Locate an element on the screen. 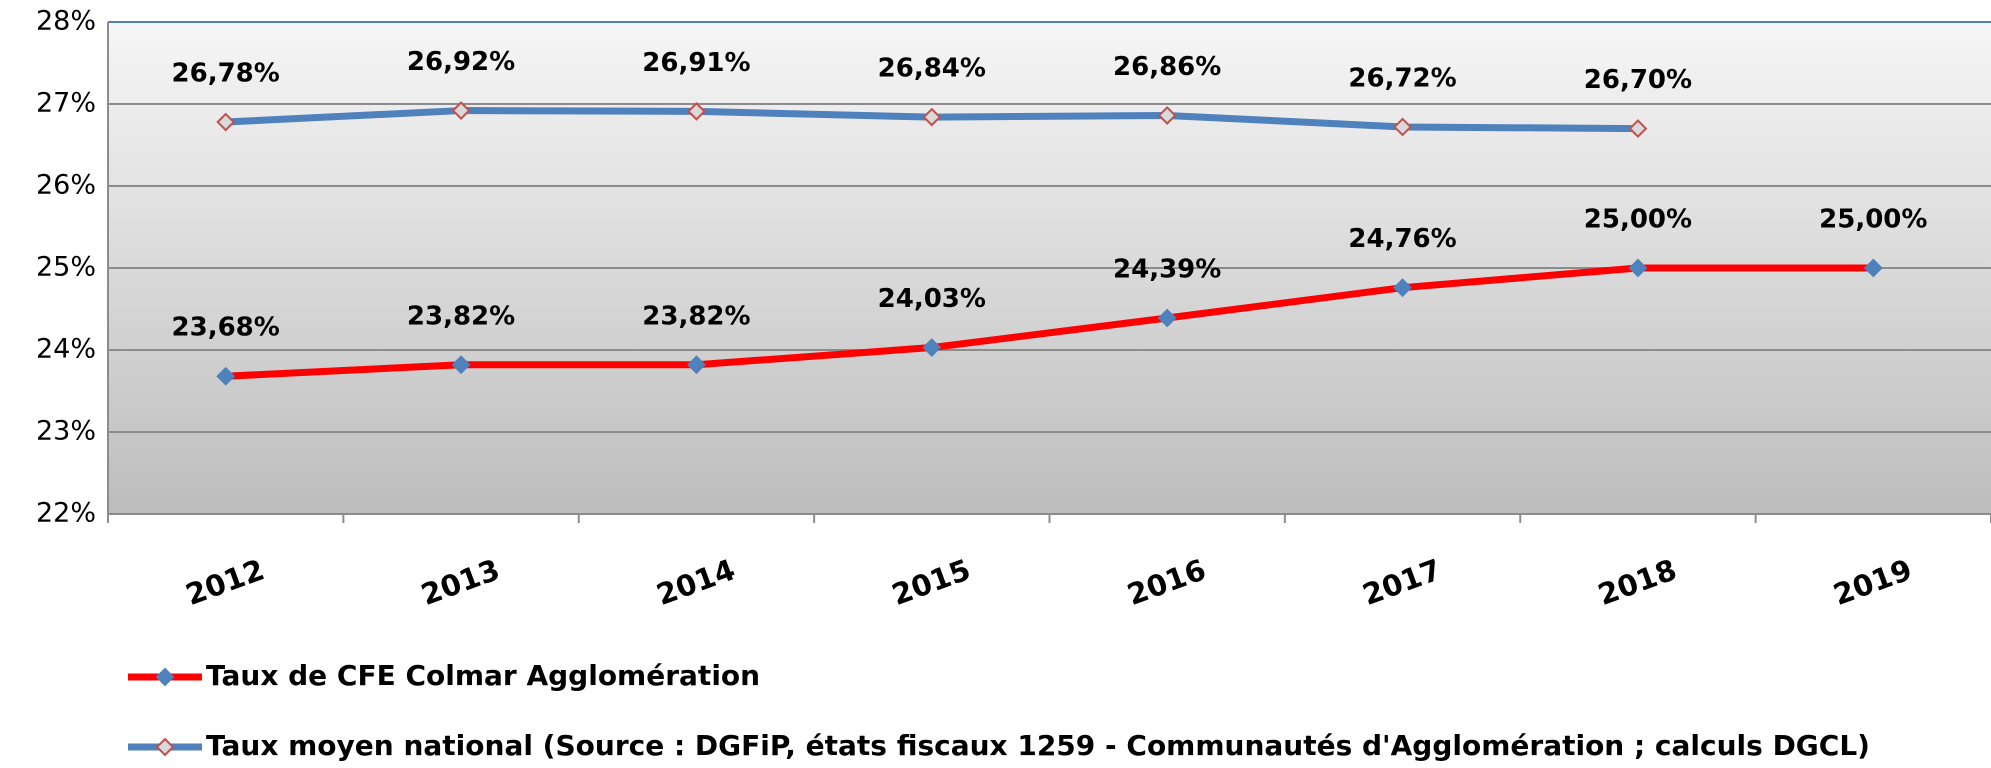 The image size is (1991, 768). y-tick-label: 22% is located at coordinates (66, 513).